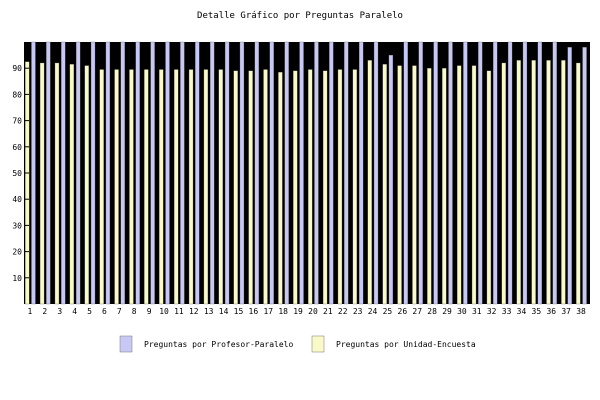 The width and height of the screenshot is (600, 400). Describe the element at coordinates (44, 311) in the screenshot. I see `x-tick-label-2: 2` at that location.